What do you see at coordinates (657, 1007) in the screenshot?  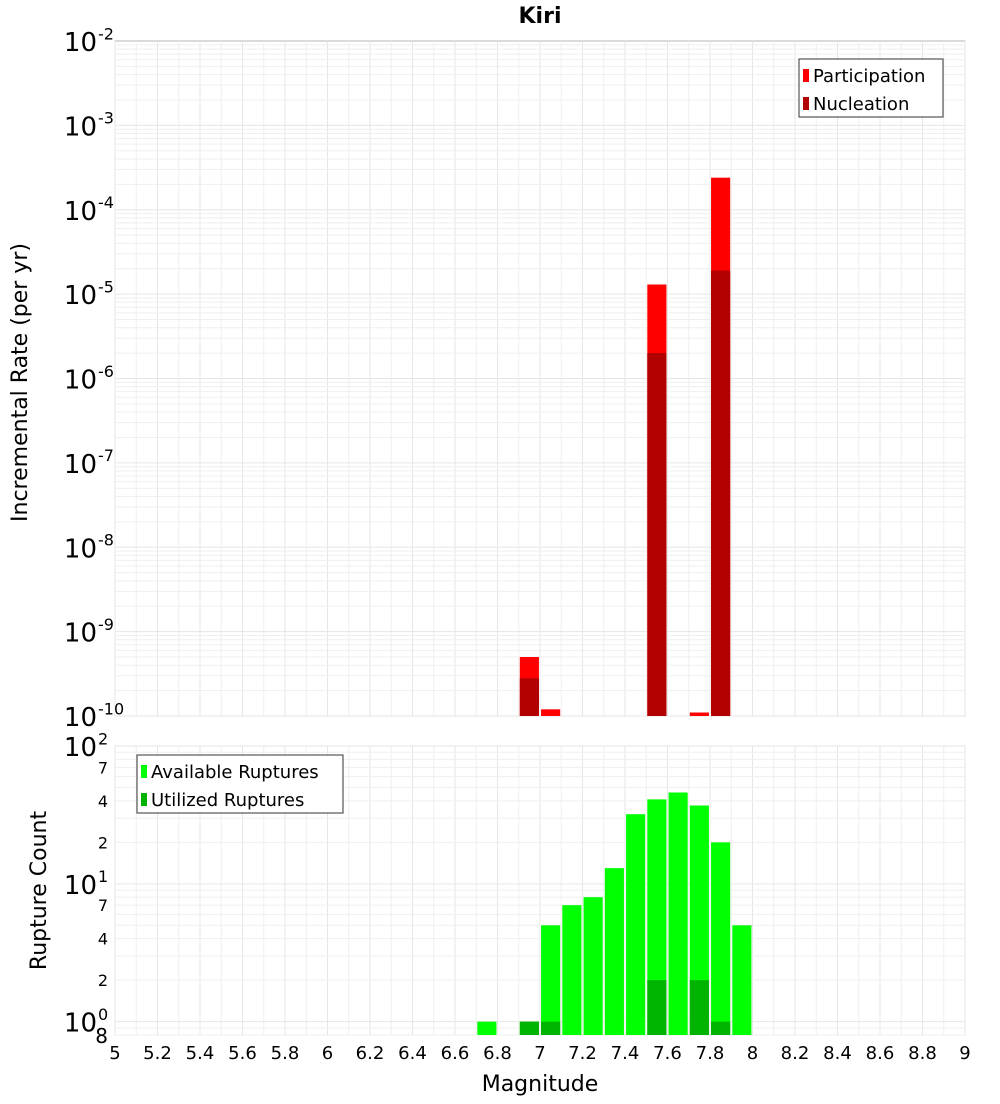 I see `bar-utilized-ruptures-7.55` at bounding box center [657, 1007].